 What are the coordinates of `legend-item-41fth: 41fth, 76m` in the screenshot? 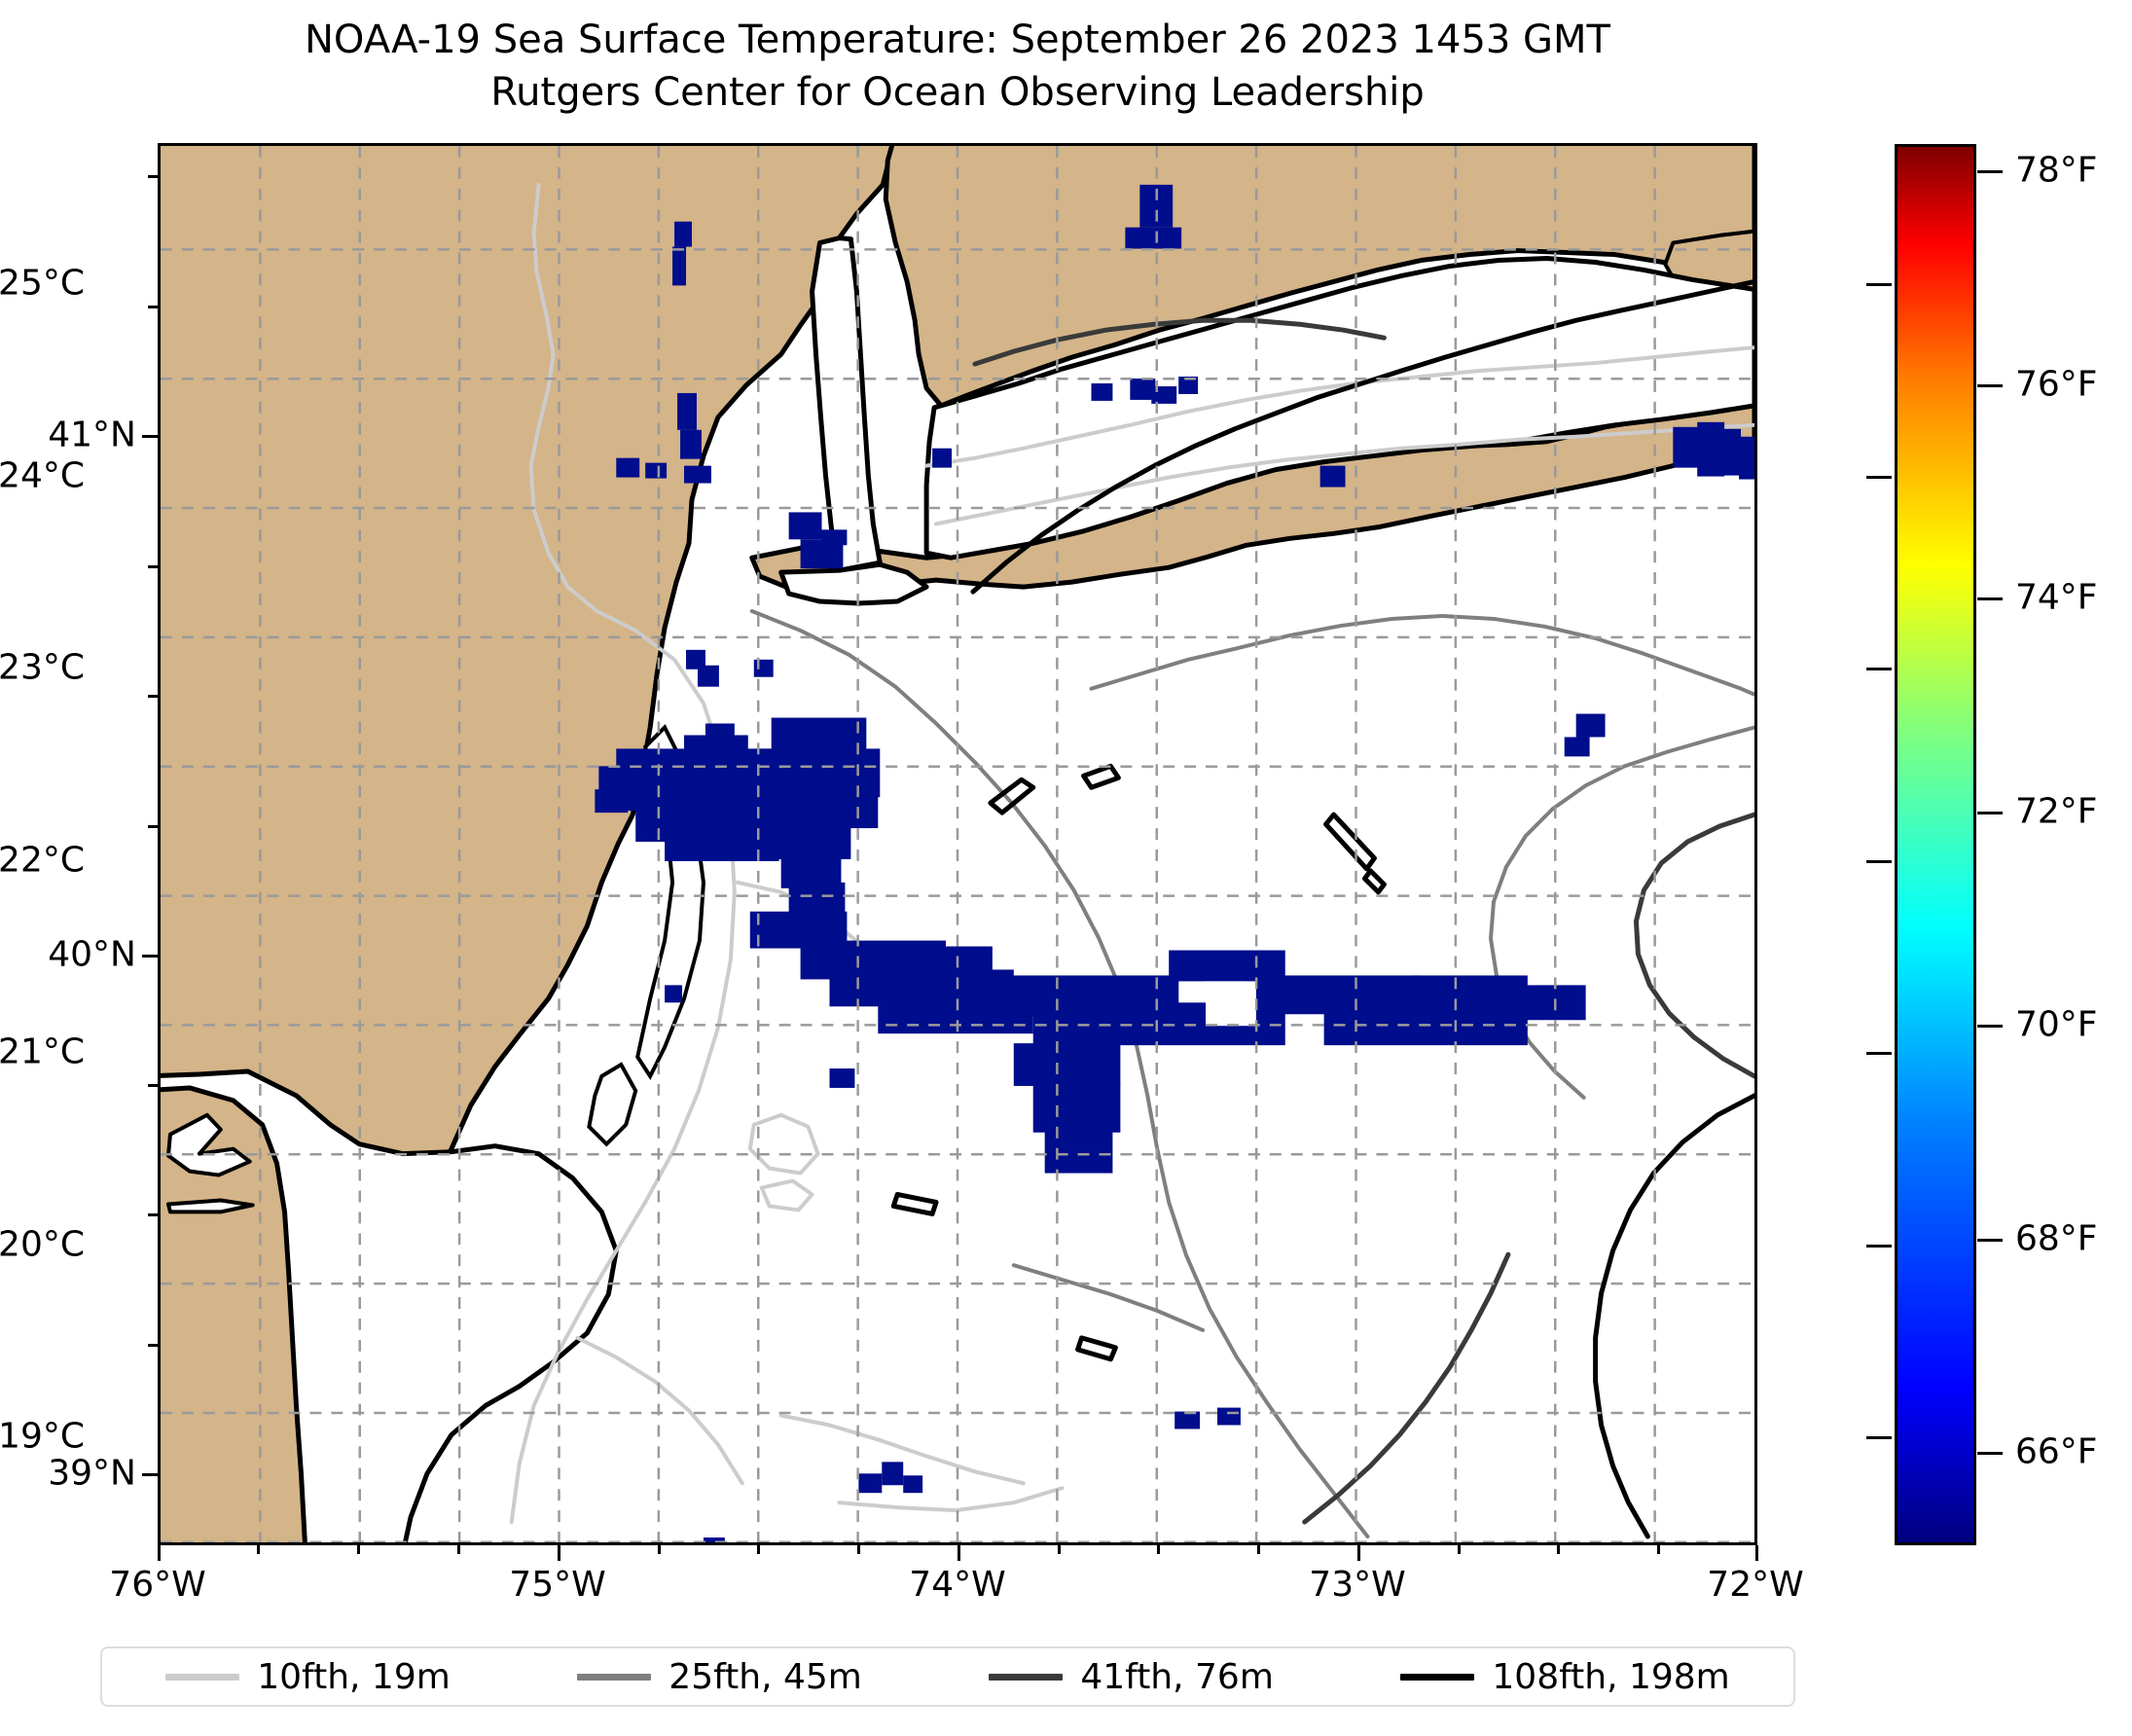 It's located at (1132, 1677).